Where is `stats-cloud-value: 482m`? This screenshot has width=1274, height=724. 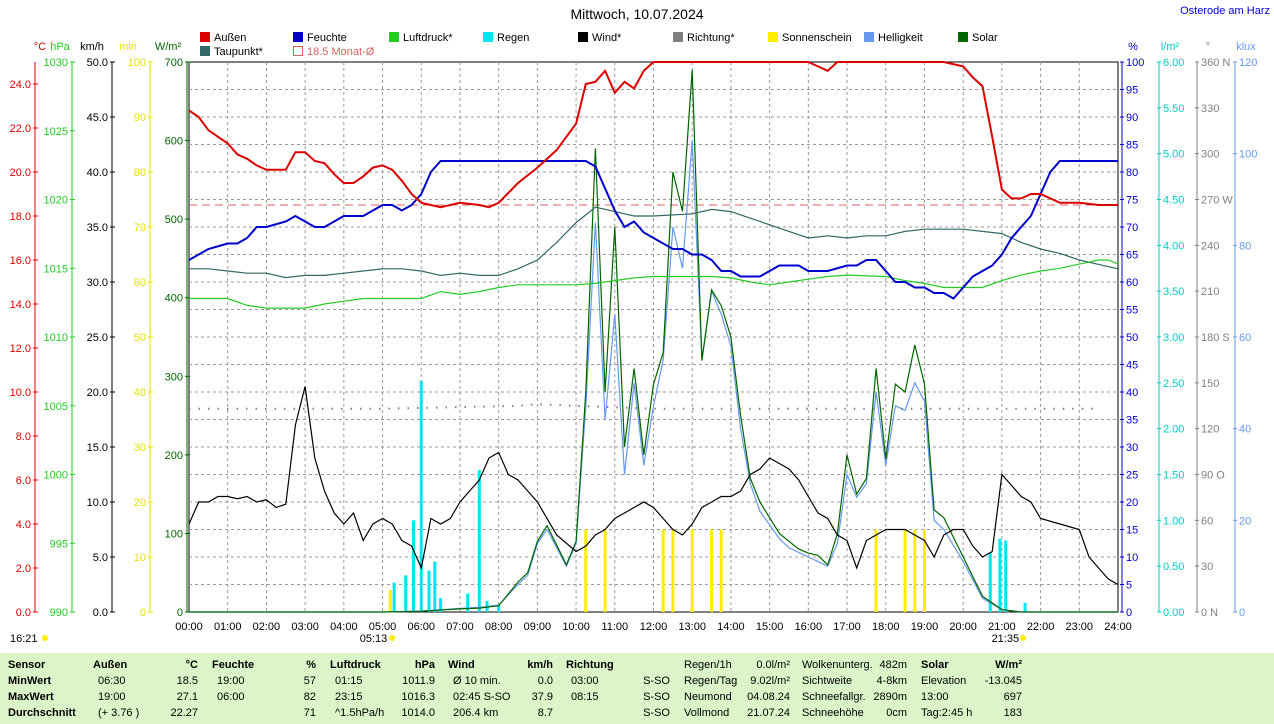
stats-cloud-value: 482m is located at coordinates (893, 665).